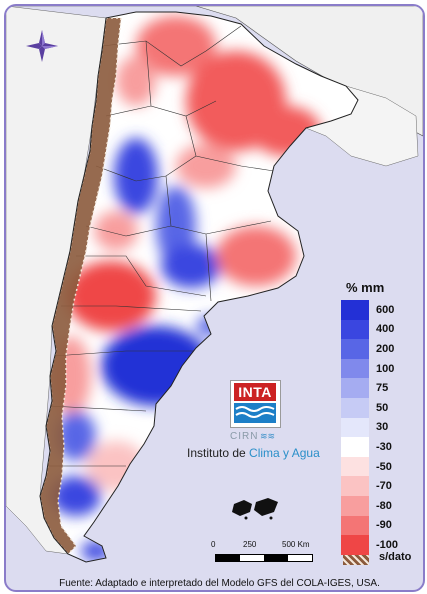  Describe the element at coordinates (284, 453) in the screenshot. I see `institute-highlight: Clima y Agua` at that location.